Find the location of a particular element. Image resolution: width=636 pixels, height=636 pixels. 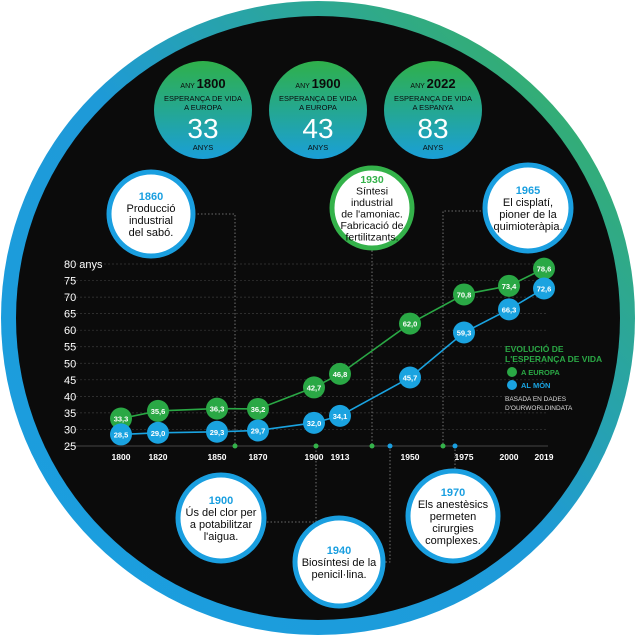

dot-1940 is located at coordinates (390, 446).